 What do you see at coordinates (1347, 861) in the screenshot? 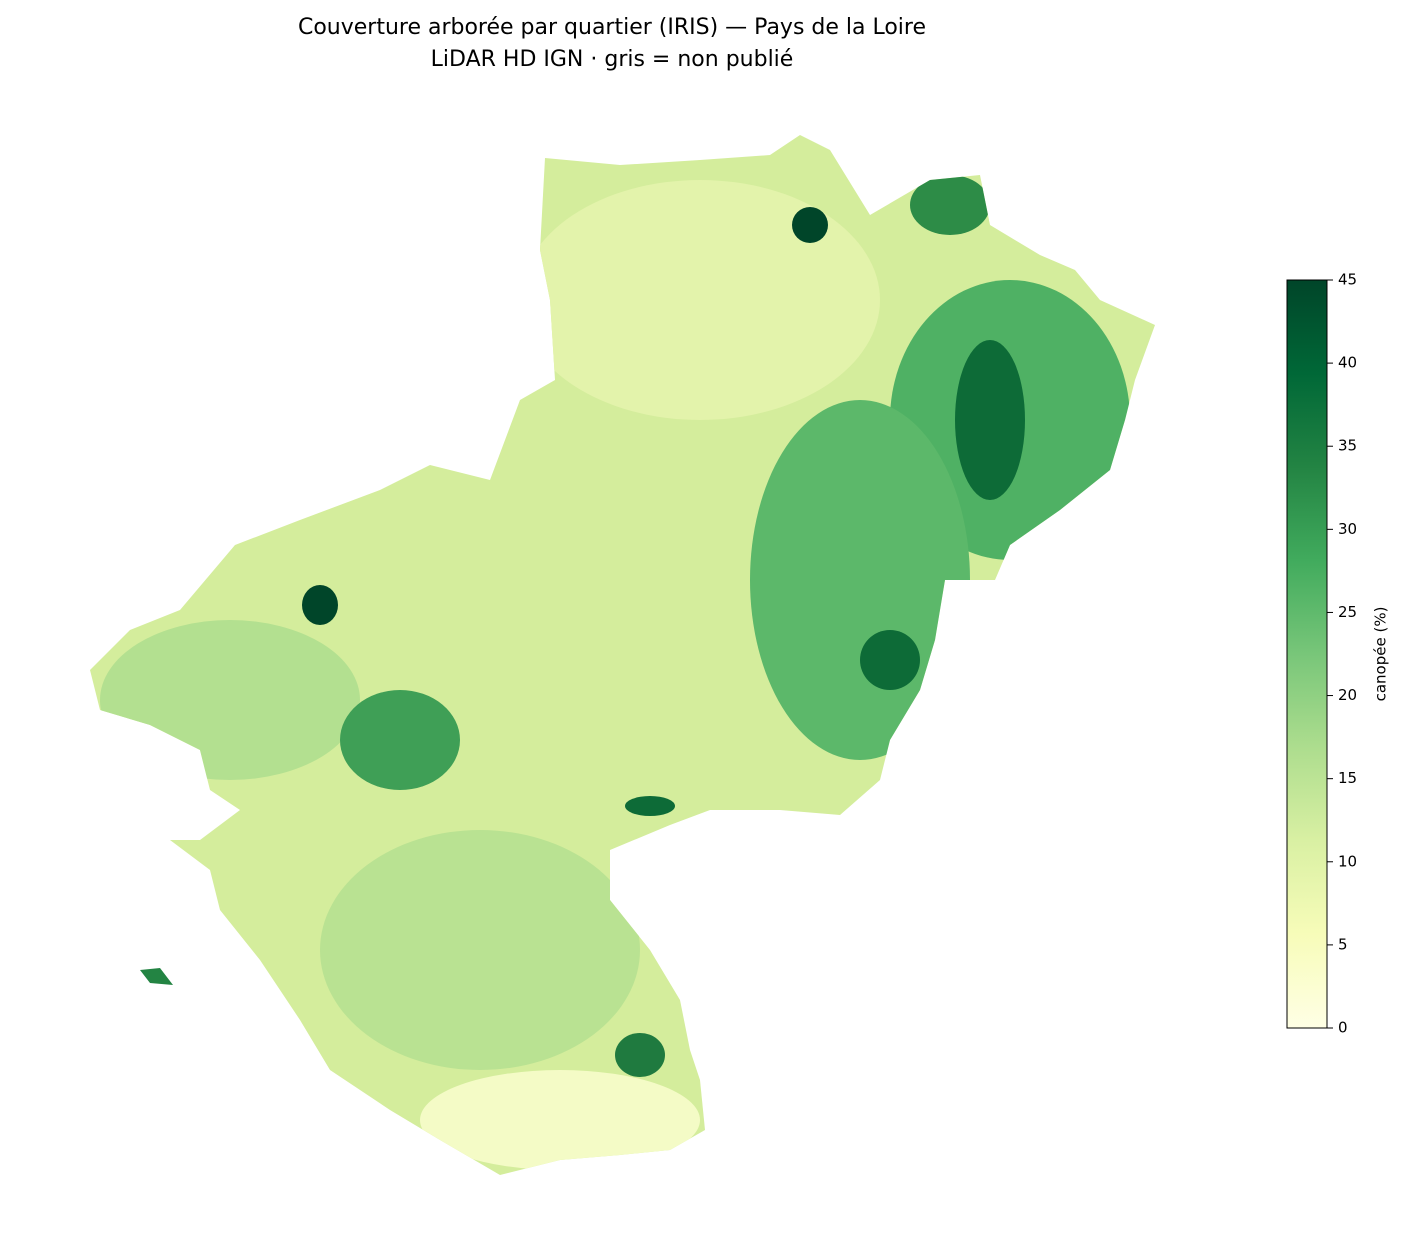
I see `colorbar-tick-label: 10` at bounding box center [1347, 861].